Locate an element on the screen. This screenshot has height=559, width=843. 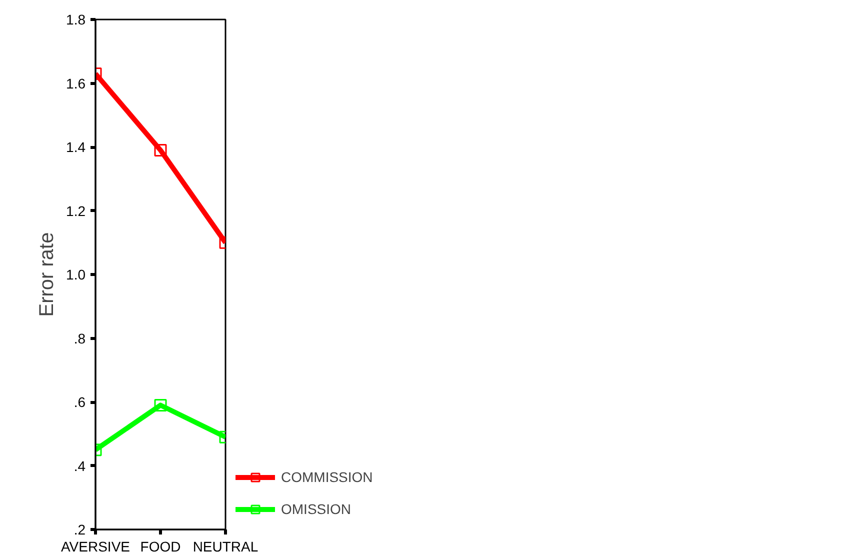
y-tick-label: 1.8 is located at coordinates (76, 20).